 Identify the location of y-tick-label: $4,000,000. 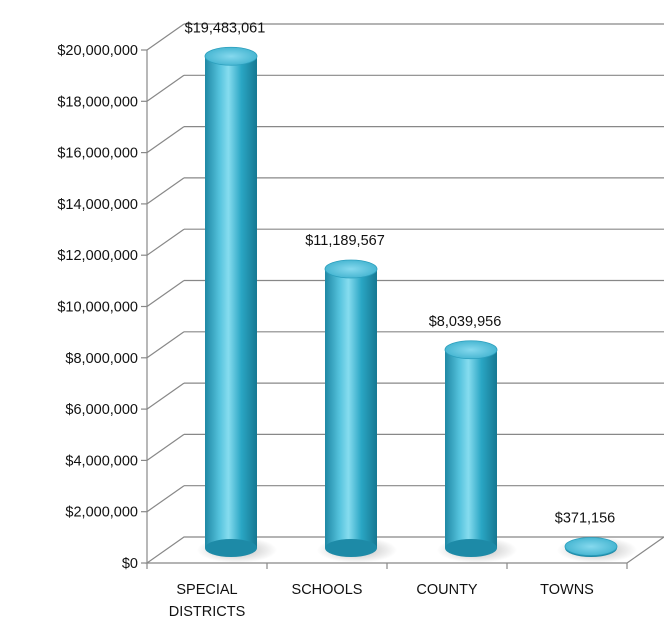
(101, 461).